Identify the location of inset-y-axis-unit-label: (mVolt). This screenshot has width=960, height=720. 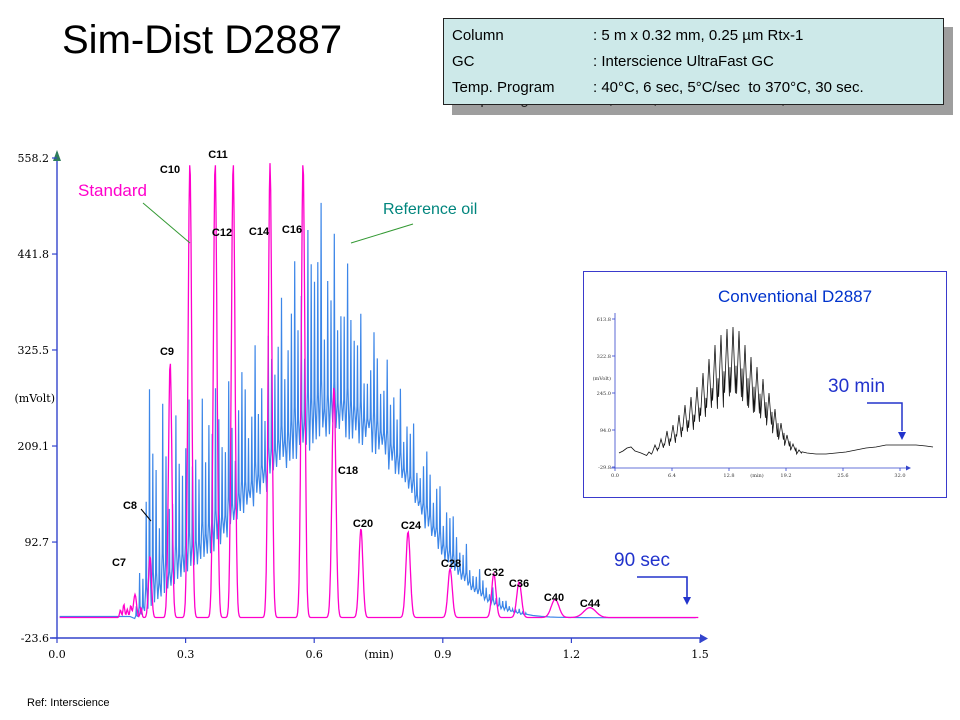
(602, 378).